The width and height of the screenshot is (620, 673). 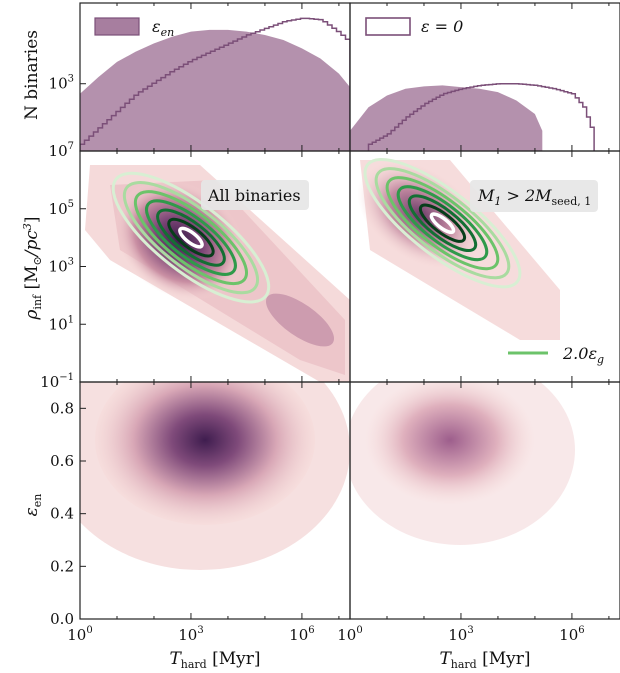 I want to click on tick-label: 0.0, so click(x=62, y=619).